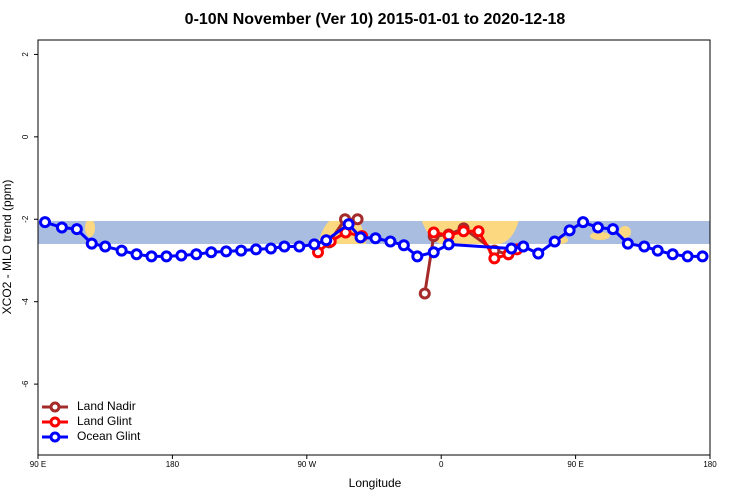 The image size is (750, 500). Describe the element at coordinates (375, 483) in the screenshot. I see `x-axis-label: Longitude` at that location.